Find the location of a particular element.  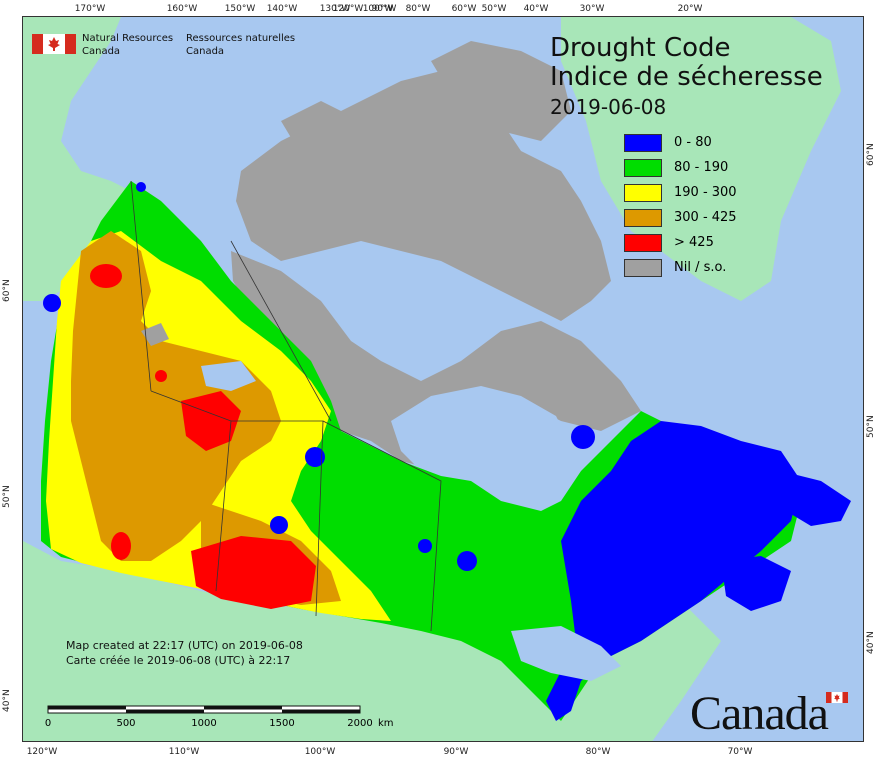

canada-flag-icon is located at coordinates (54, 44).